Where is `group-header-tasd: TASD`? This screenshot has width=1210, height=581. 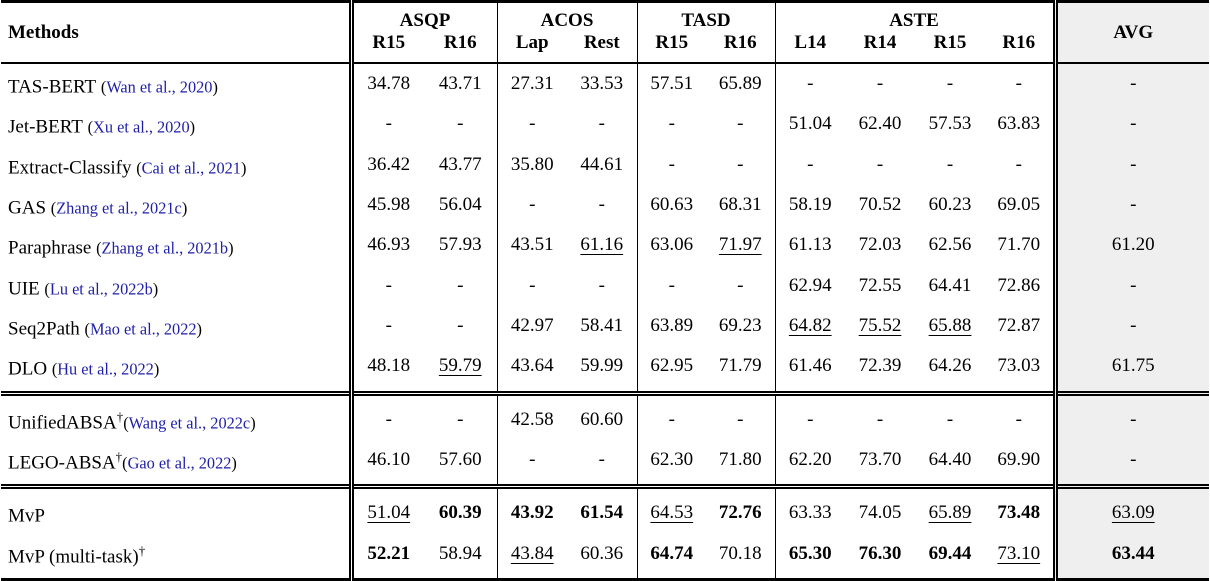 group-header-tasd: TASD is located at coordinates (706, 16).